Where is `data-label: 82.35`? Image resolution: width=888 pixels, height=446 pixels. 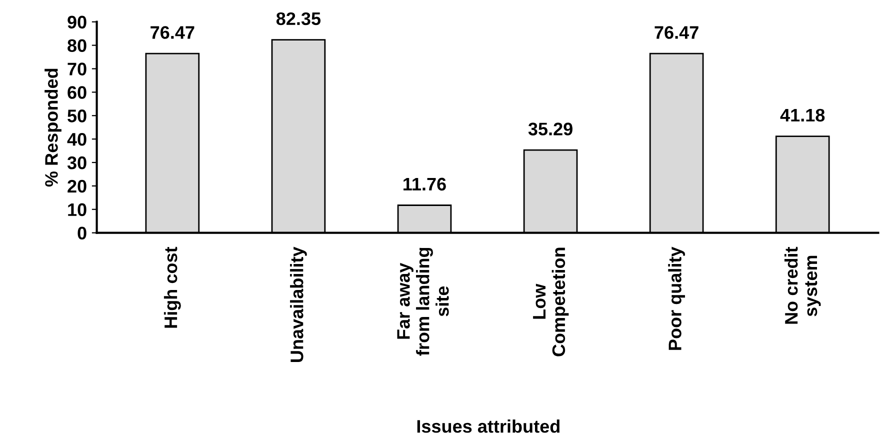
data-label: 82.35 is located at coordinates (298, 19).